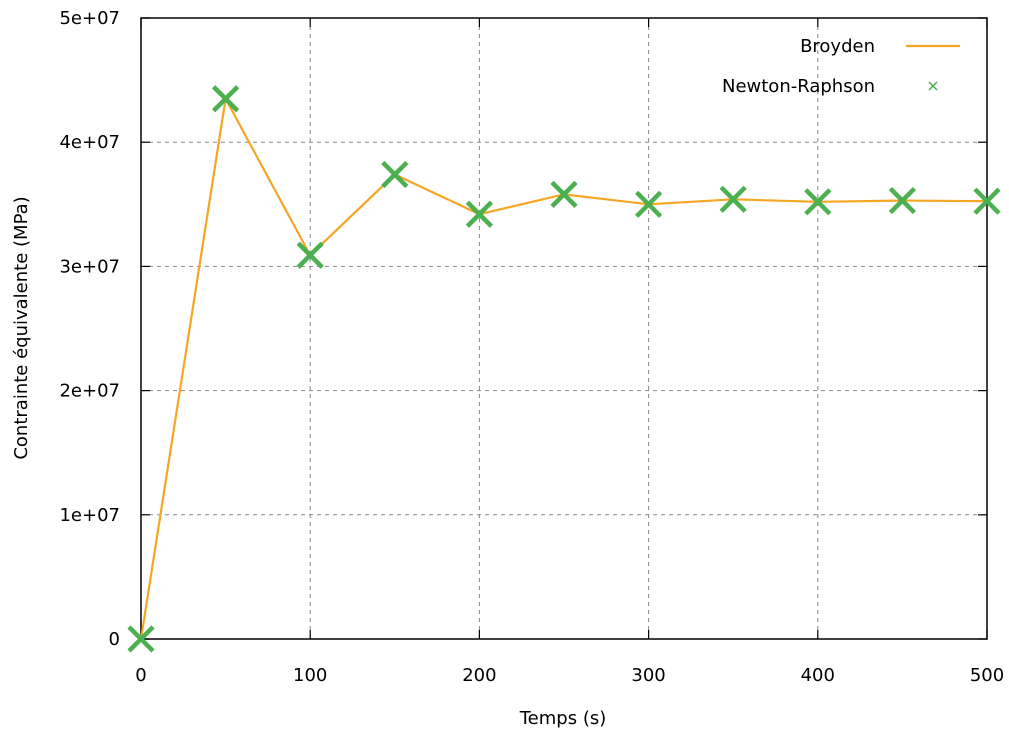 This screenshot has height=733, width=1009. Describe the element at coordinates (837, 46) in the screenshot. I see `legend-label: Broyden` at that location.